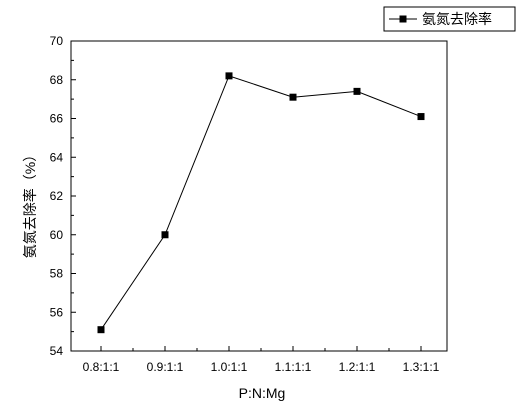 The image size is (521, 413). What do you see at coordinates (57, 312) in the screenshot?
I see `y-tick-label: 56` at bounding box center [57, 312].